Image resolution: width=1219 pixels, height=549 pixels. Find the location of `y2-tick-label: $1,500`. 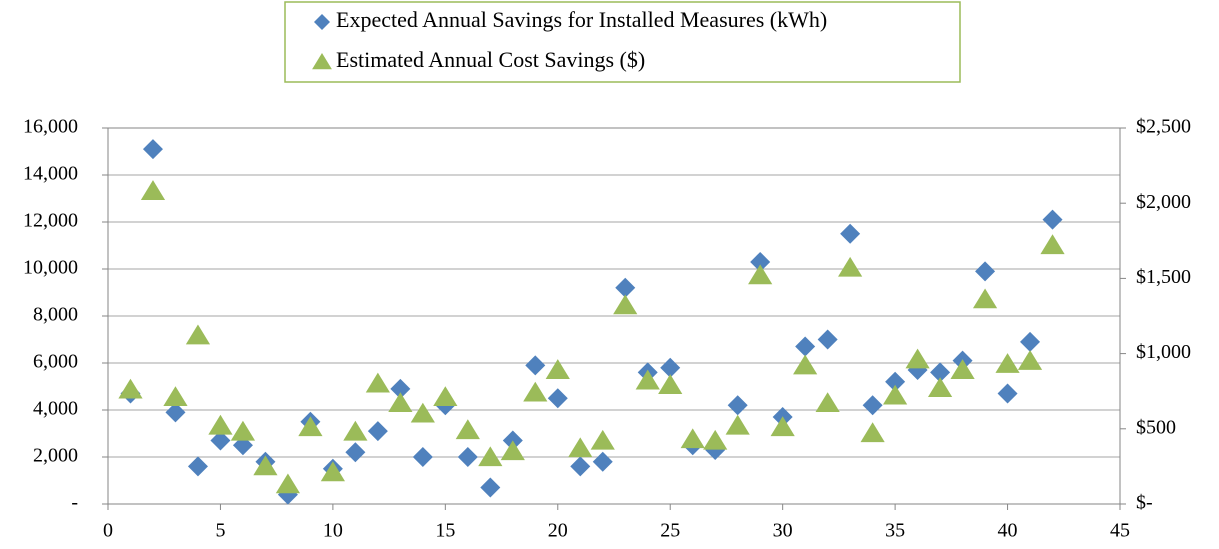

y2-tick-label: $1,500 is located at coordinates (1163, 277).